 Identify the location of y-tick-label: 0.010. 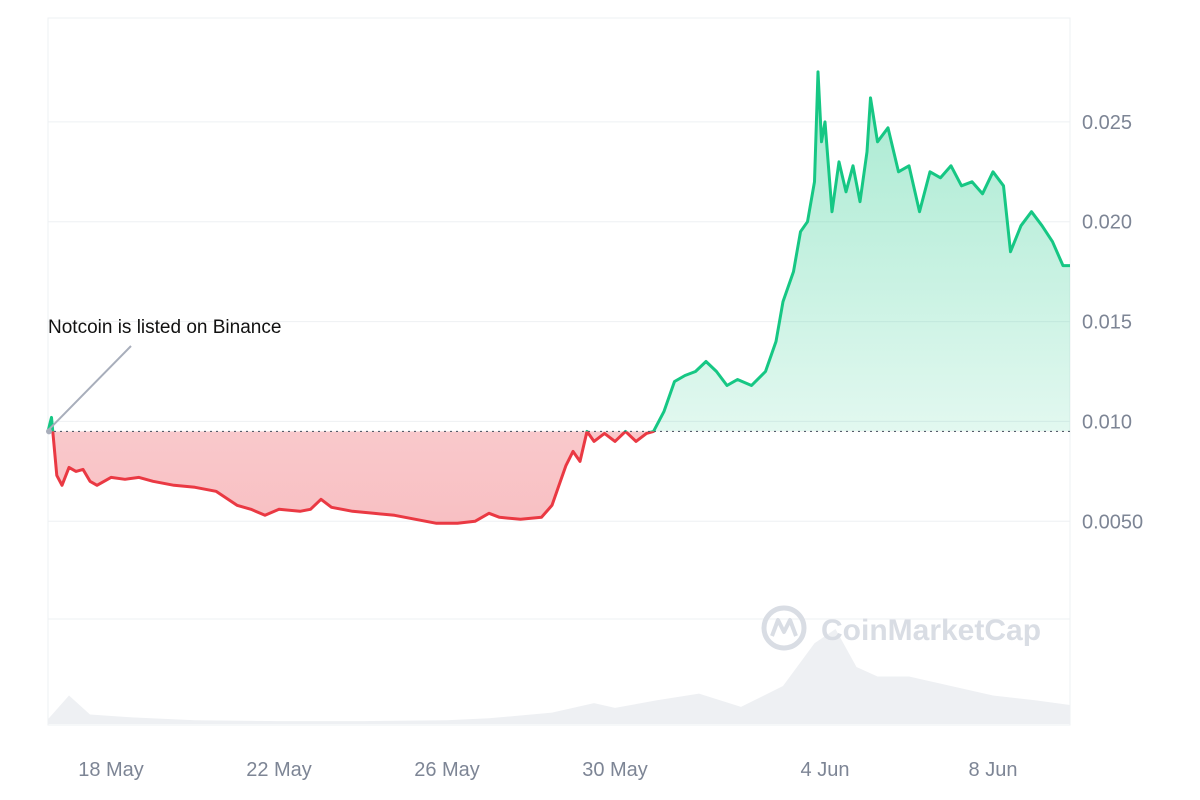
(1107, 422).